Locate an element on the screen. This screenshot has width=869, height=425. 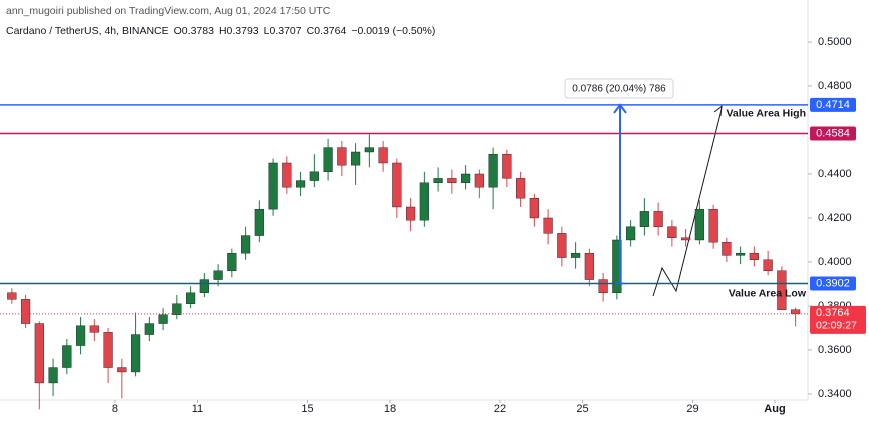
x-tick-label: Aug is located at coordinates (774, 409).